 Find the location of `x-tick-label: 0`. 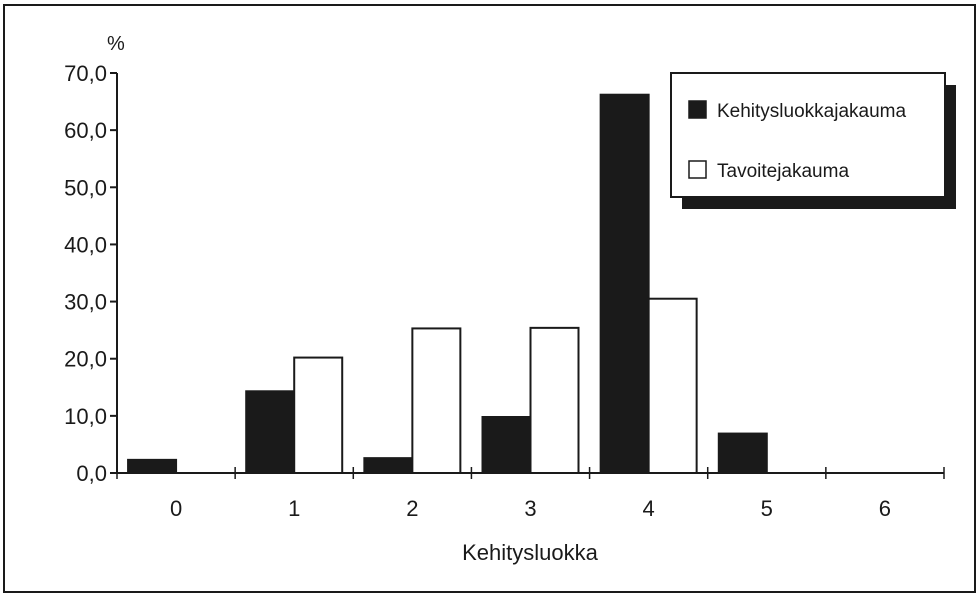

x-tick-label: 0 is located at coordinates (176, 508).